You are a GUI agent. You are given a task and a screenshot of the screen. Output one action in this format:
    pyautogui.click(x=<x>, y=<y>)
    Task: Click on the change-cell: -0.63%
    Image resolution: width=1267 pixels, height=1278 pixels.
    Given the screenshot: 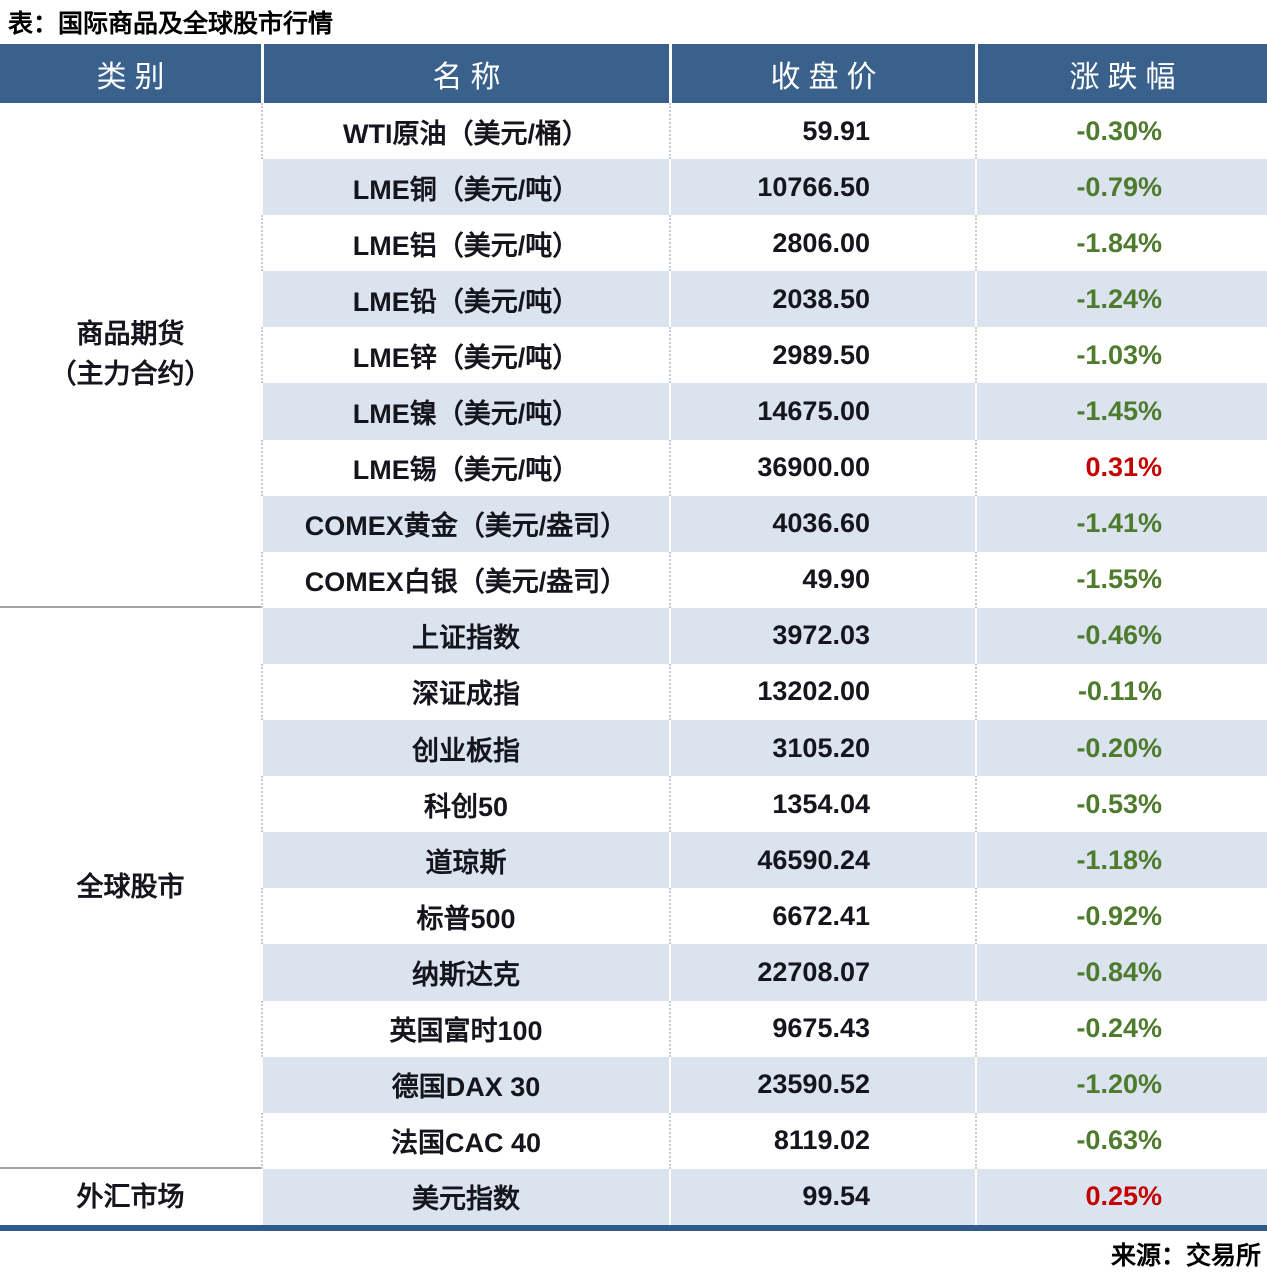 What is the action you would take?
    pyautogui.click(x=1121, y=1140)
    